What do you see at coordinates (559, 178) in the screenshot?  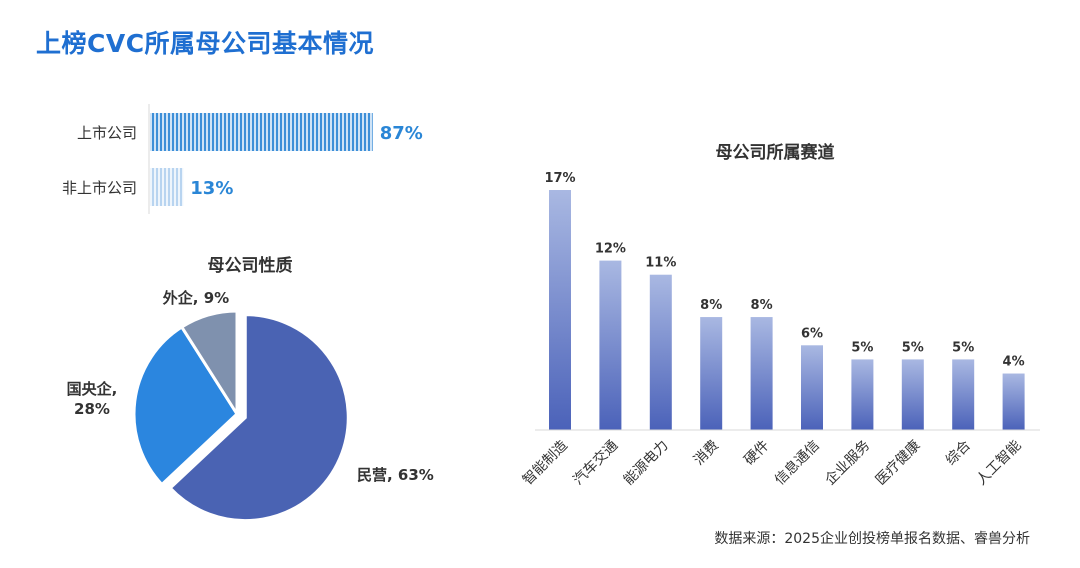 I see `sector-value-label: 17%` at bounding box center [559, 178].